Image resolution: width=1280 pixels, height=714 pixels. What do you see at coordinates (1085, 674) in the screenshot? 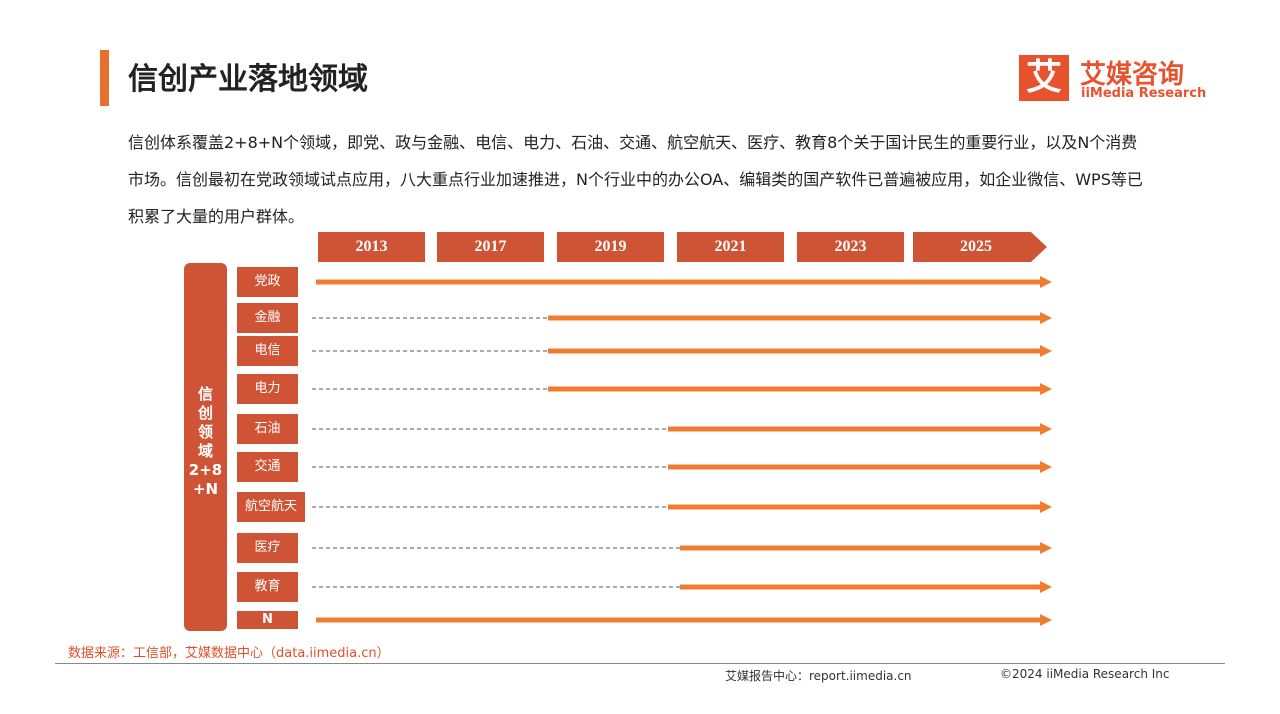
I see `copyright: ©2024 iiMedia Research Inc` at bounding box center [1085, 674].